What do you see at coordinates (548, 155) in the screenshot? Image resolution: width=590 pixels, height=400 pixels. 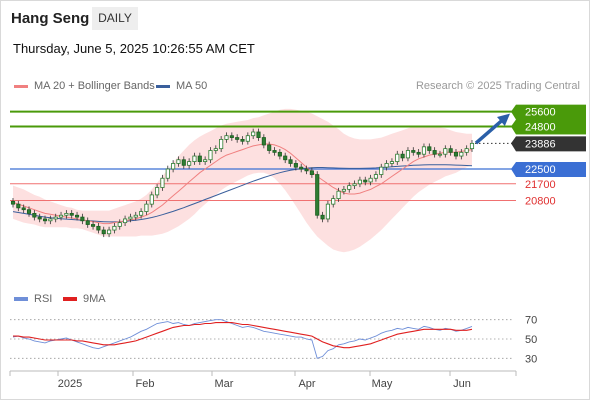 I see `level-labels: 25600 24800 23886 22500 21700 20800` at bounding box center [548, 155].